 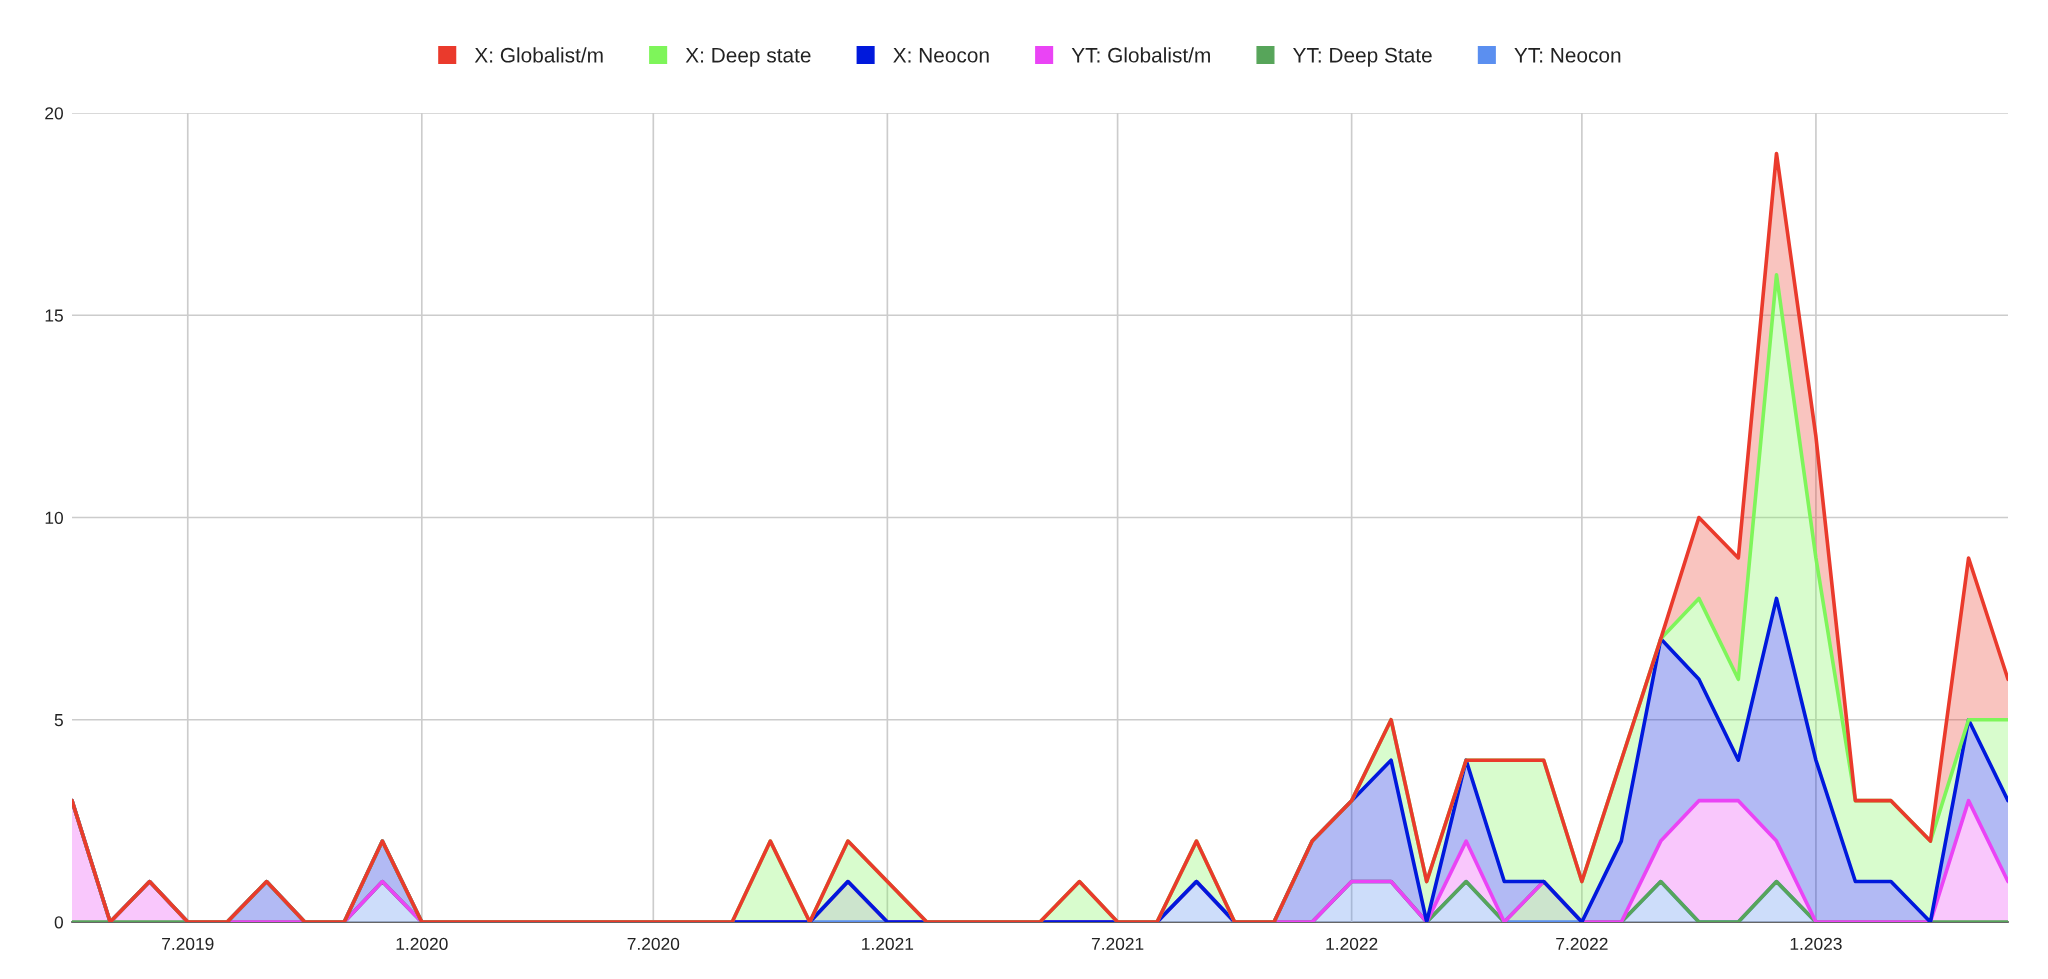 What do you see at coordinates (888, 944) in the screenshot?
I see `x-tick-label: 1.2021` at bounding box center [888, 944].